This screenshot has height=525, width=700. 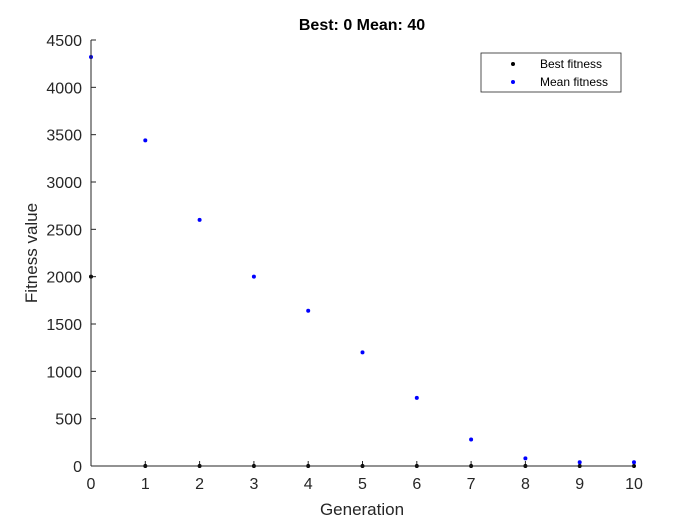 What do you see at coordinates (64, 230) in the screenshot?
I see `y-tick-label: 2500` at bounding box center [64, 230].